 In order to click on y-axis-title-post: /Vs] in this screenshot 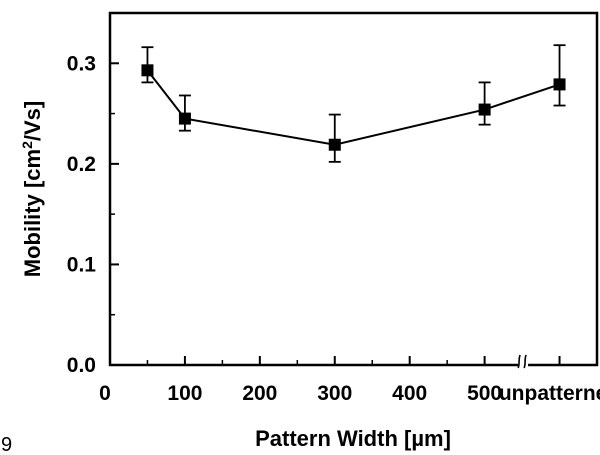, I will do `click(32, 121)`.